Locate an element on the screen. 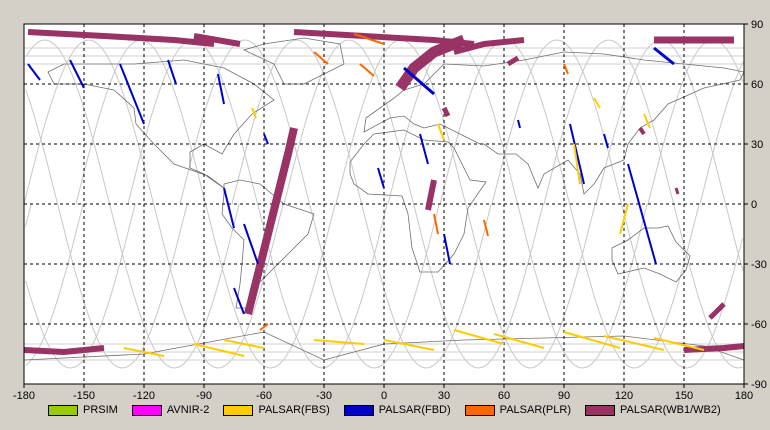  legend-item: AVNIR-2 is located at coordinates (170, 410).